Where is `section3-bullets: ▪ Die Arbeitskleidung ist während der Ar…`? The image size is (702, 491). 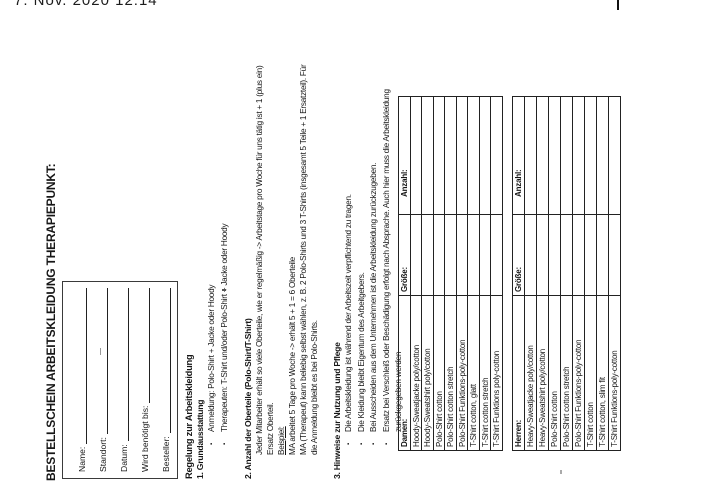
section3-bullets: ▪ Die Arbeitskleidung ist während der Ar… is located at coordinates (373, 234).